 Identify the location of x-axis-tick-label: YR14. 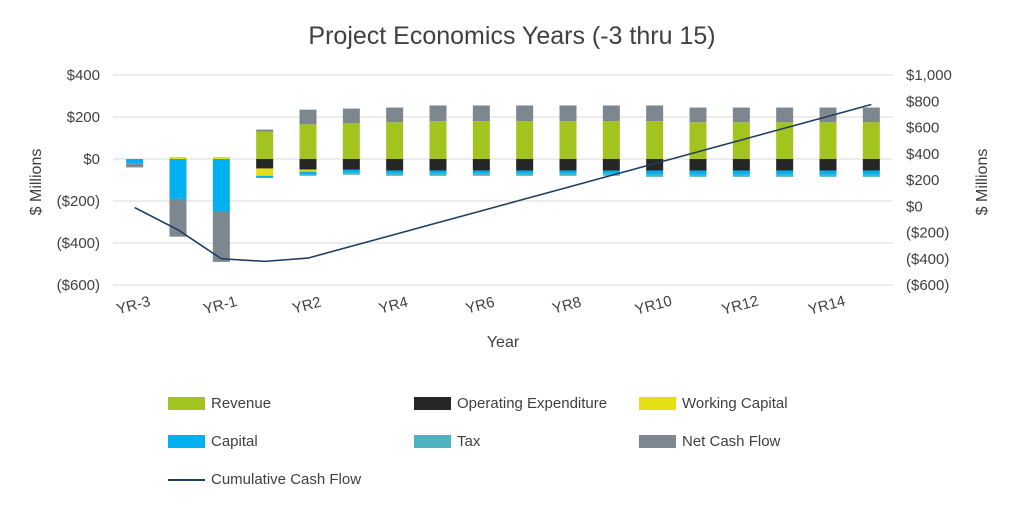
(827, 306).